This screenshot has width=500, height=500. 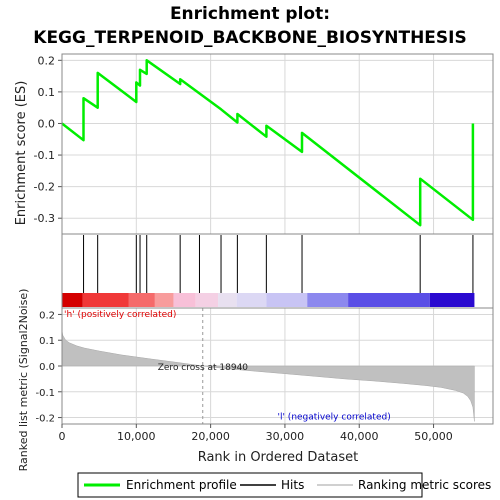 What do you see at coordinates (120, 315) in the screenshot?
I see `positive-correlation-label: 'h' (positively correlated)` at bounding box center [120, 315].